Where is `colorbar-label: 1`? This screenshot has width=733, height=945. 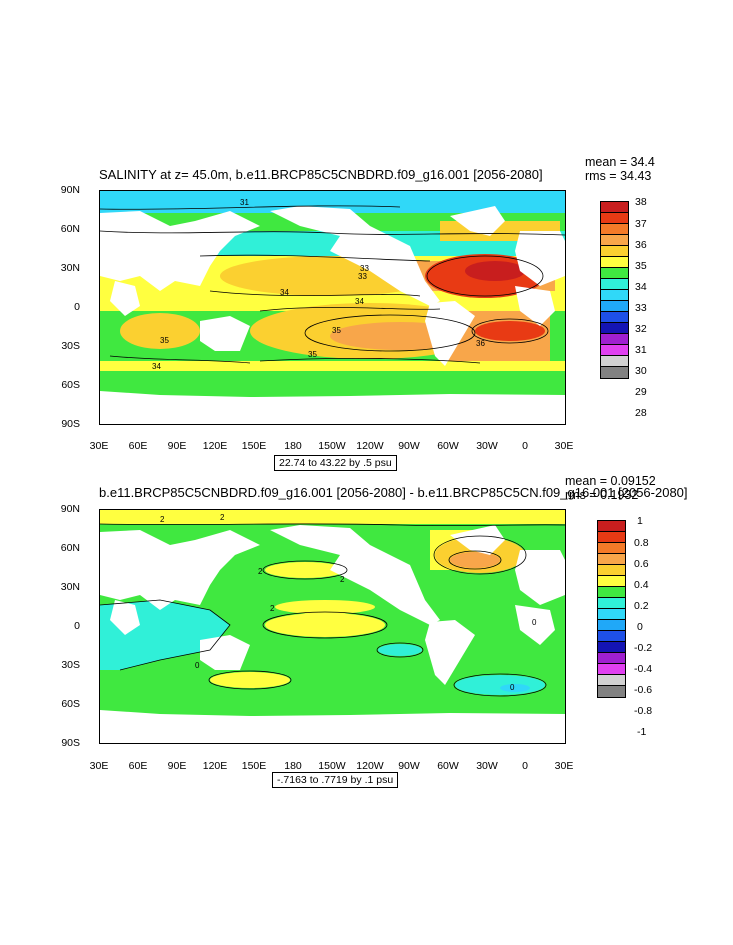 colorbar-label: 1 is located at coordinates (640, 521).